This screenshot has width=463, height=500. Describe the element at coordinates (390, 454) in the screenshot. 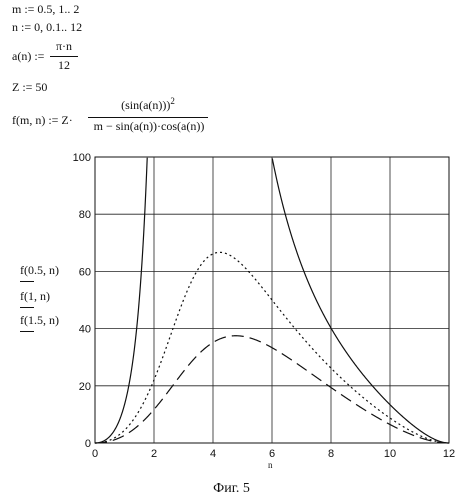

I see `x-tick-label: 10` at that location.